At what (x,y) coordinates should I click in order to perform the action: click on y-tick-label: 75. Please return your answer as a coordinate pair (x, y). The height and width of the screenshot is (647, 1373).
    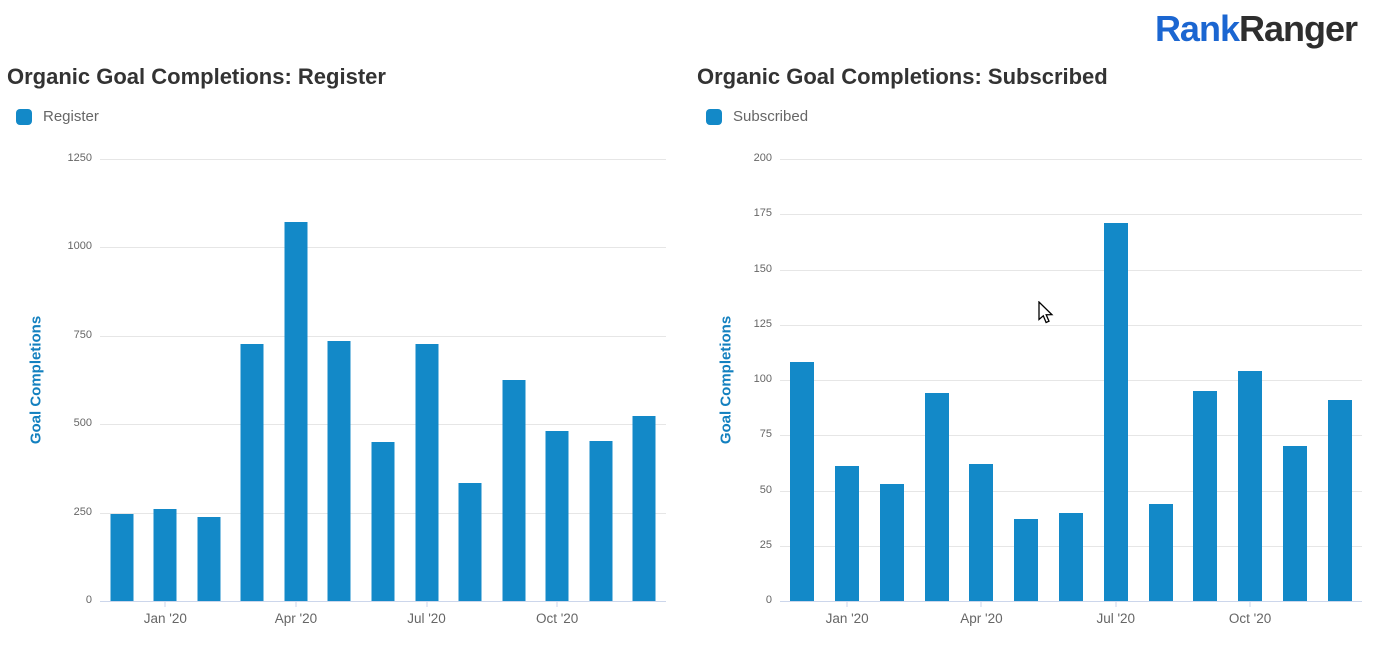
    Looking at the image, I should click on (765, 434).